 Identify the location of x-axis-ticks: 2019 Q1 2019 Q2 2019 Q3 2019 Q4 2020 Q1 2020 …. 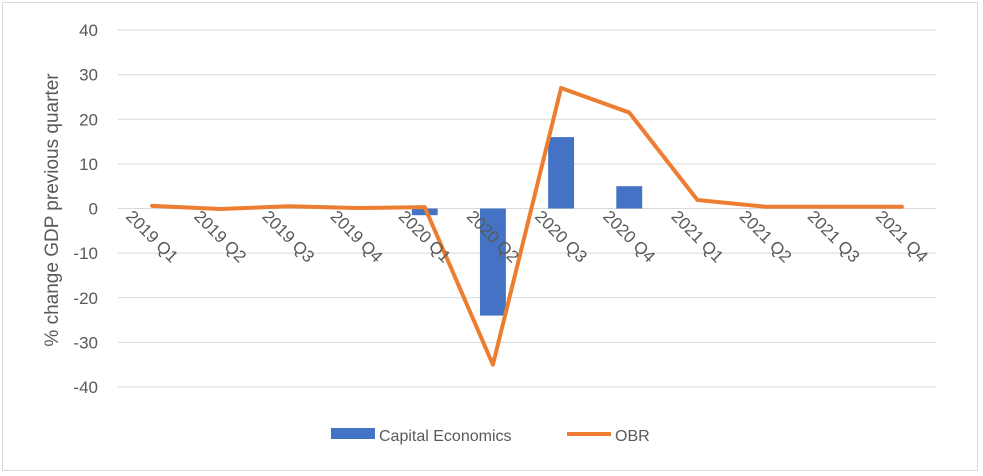
(526, 237).